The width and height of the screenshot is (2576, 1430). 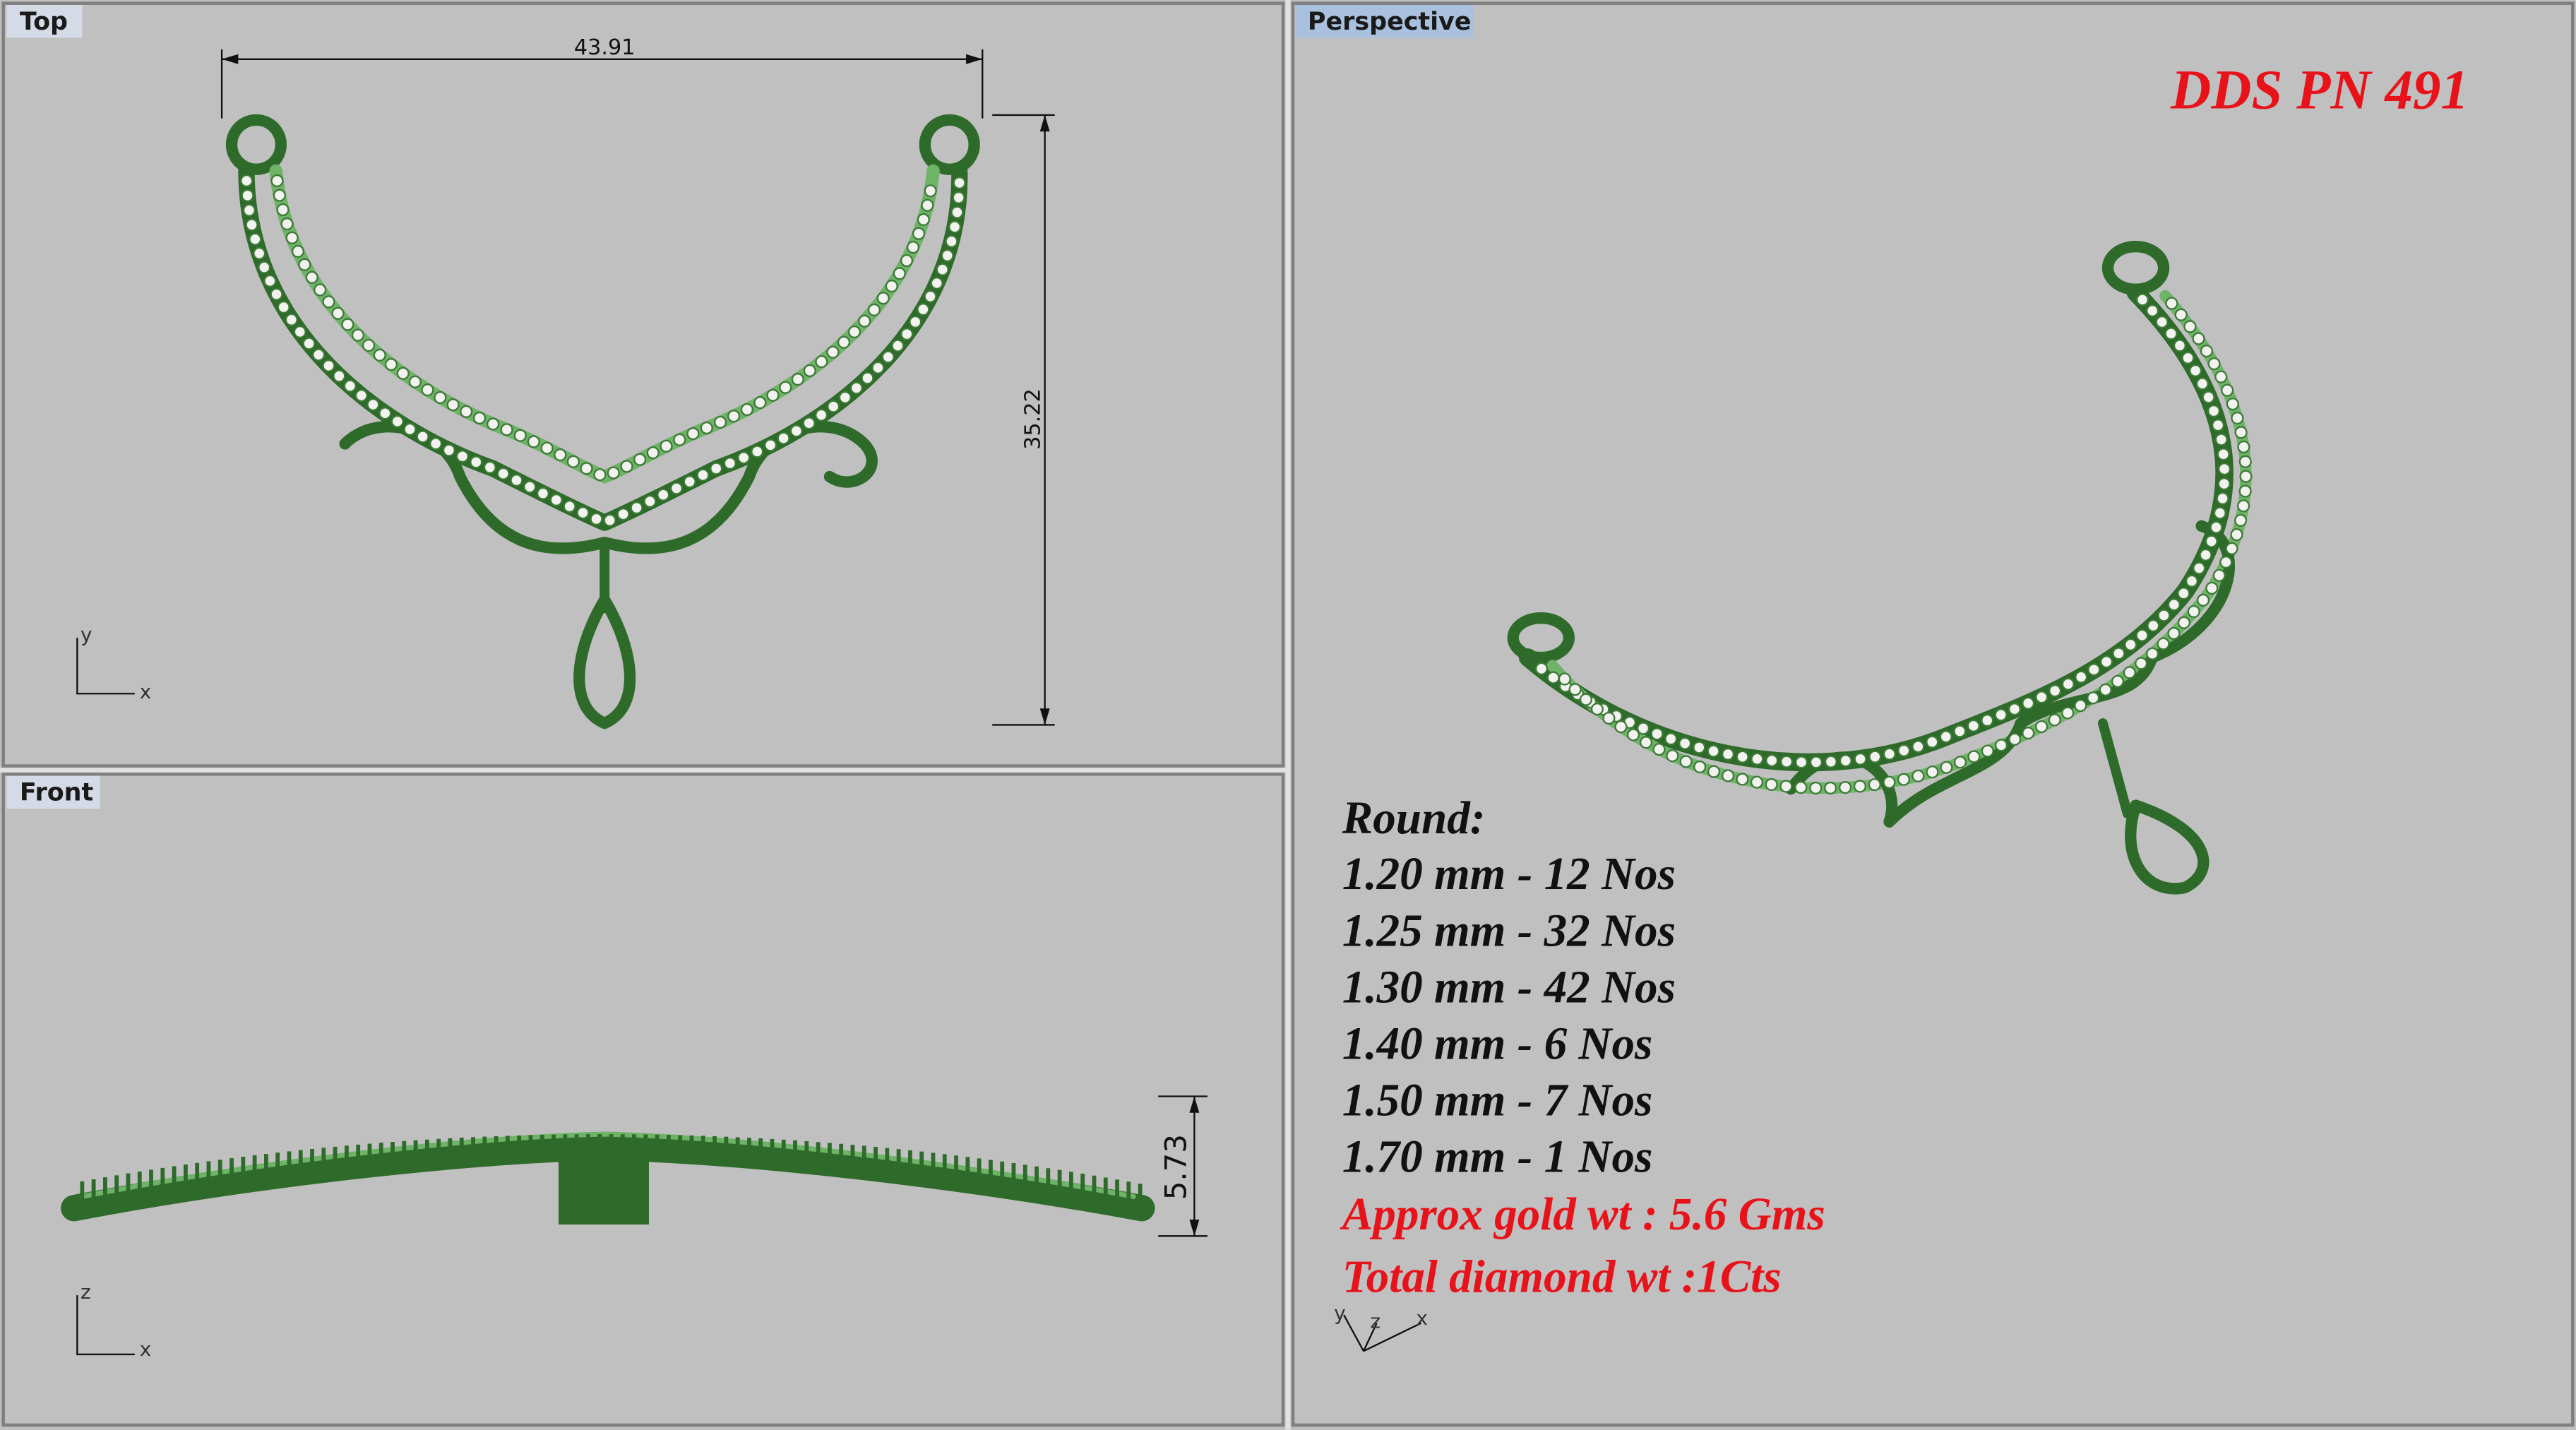 I want to click on axis-lines, so click(x=105, y=1325).